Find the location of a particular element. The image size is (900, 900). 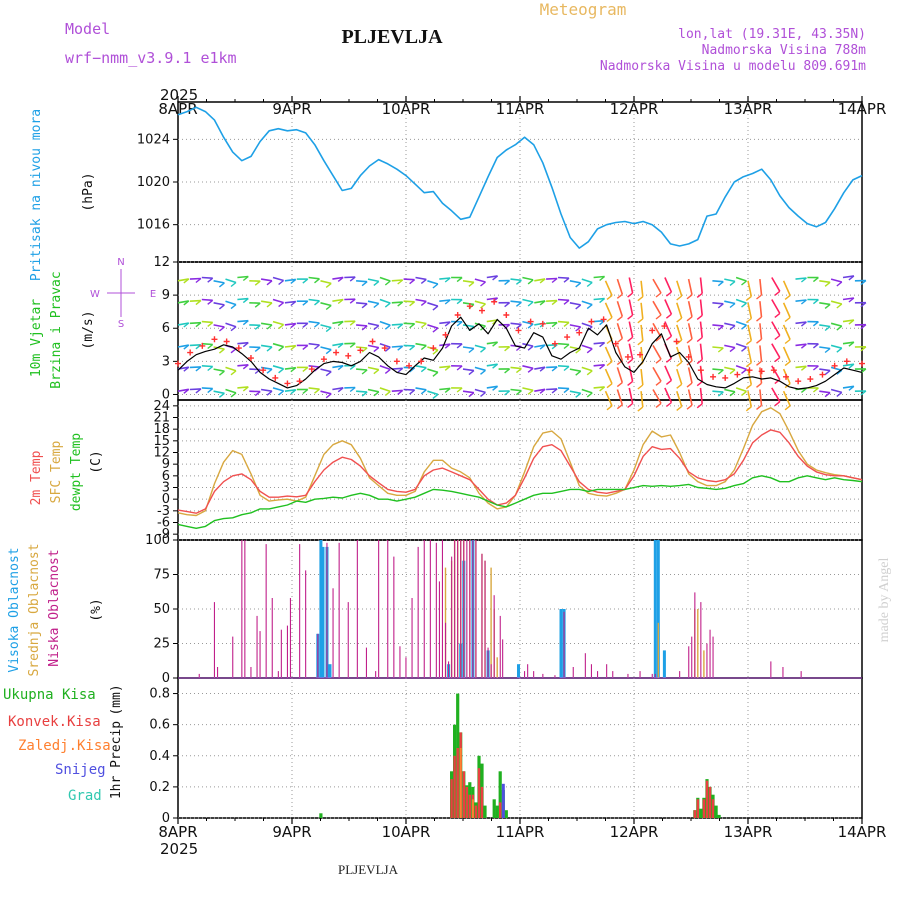

ytick-label-precip: 0.2 is located at coordinates (159, 787).